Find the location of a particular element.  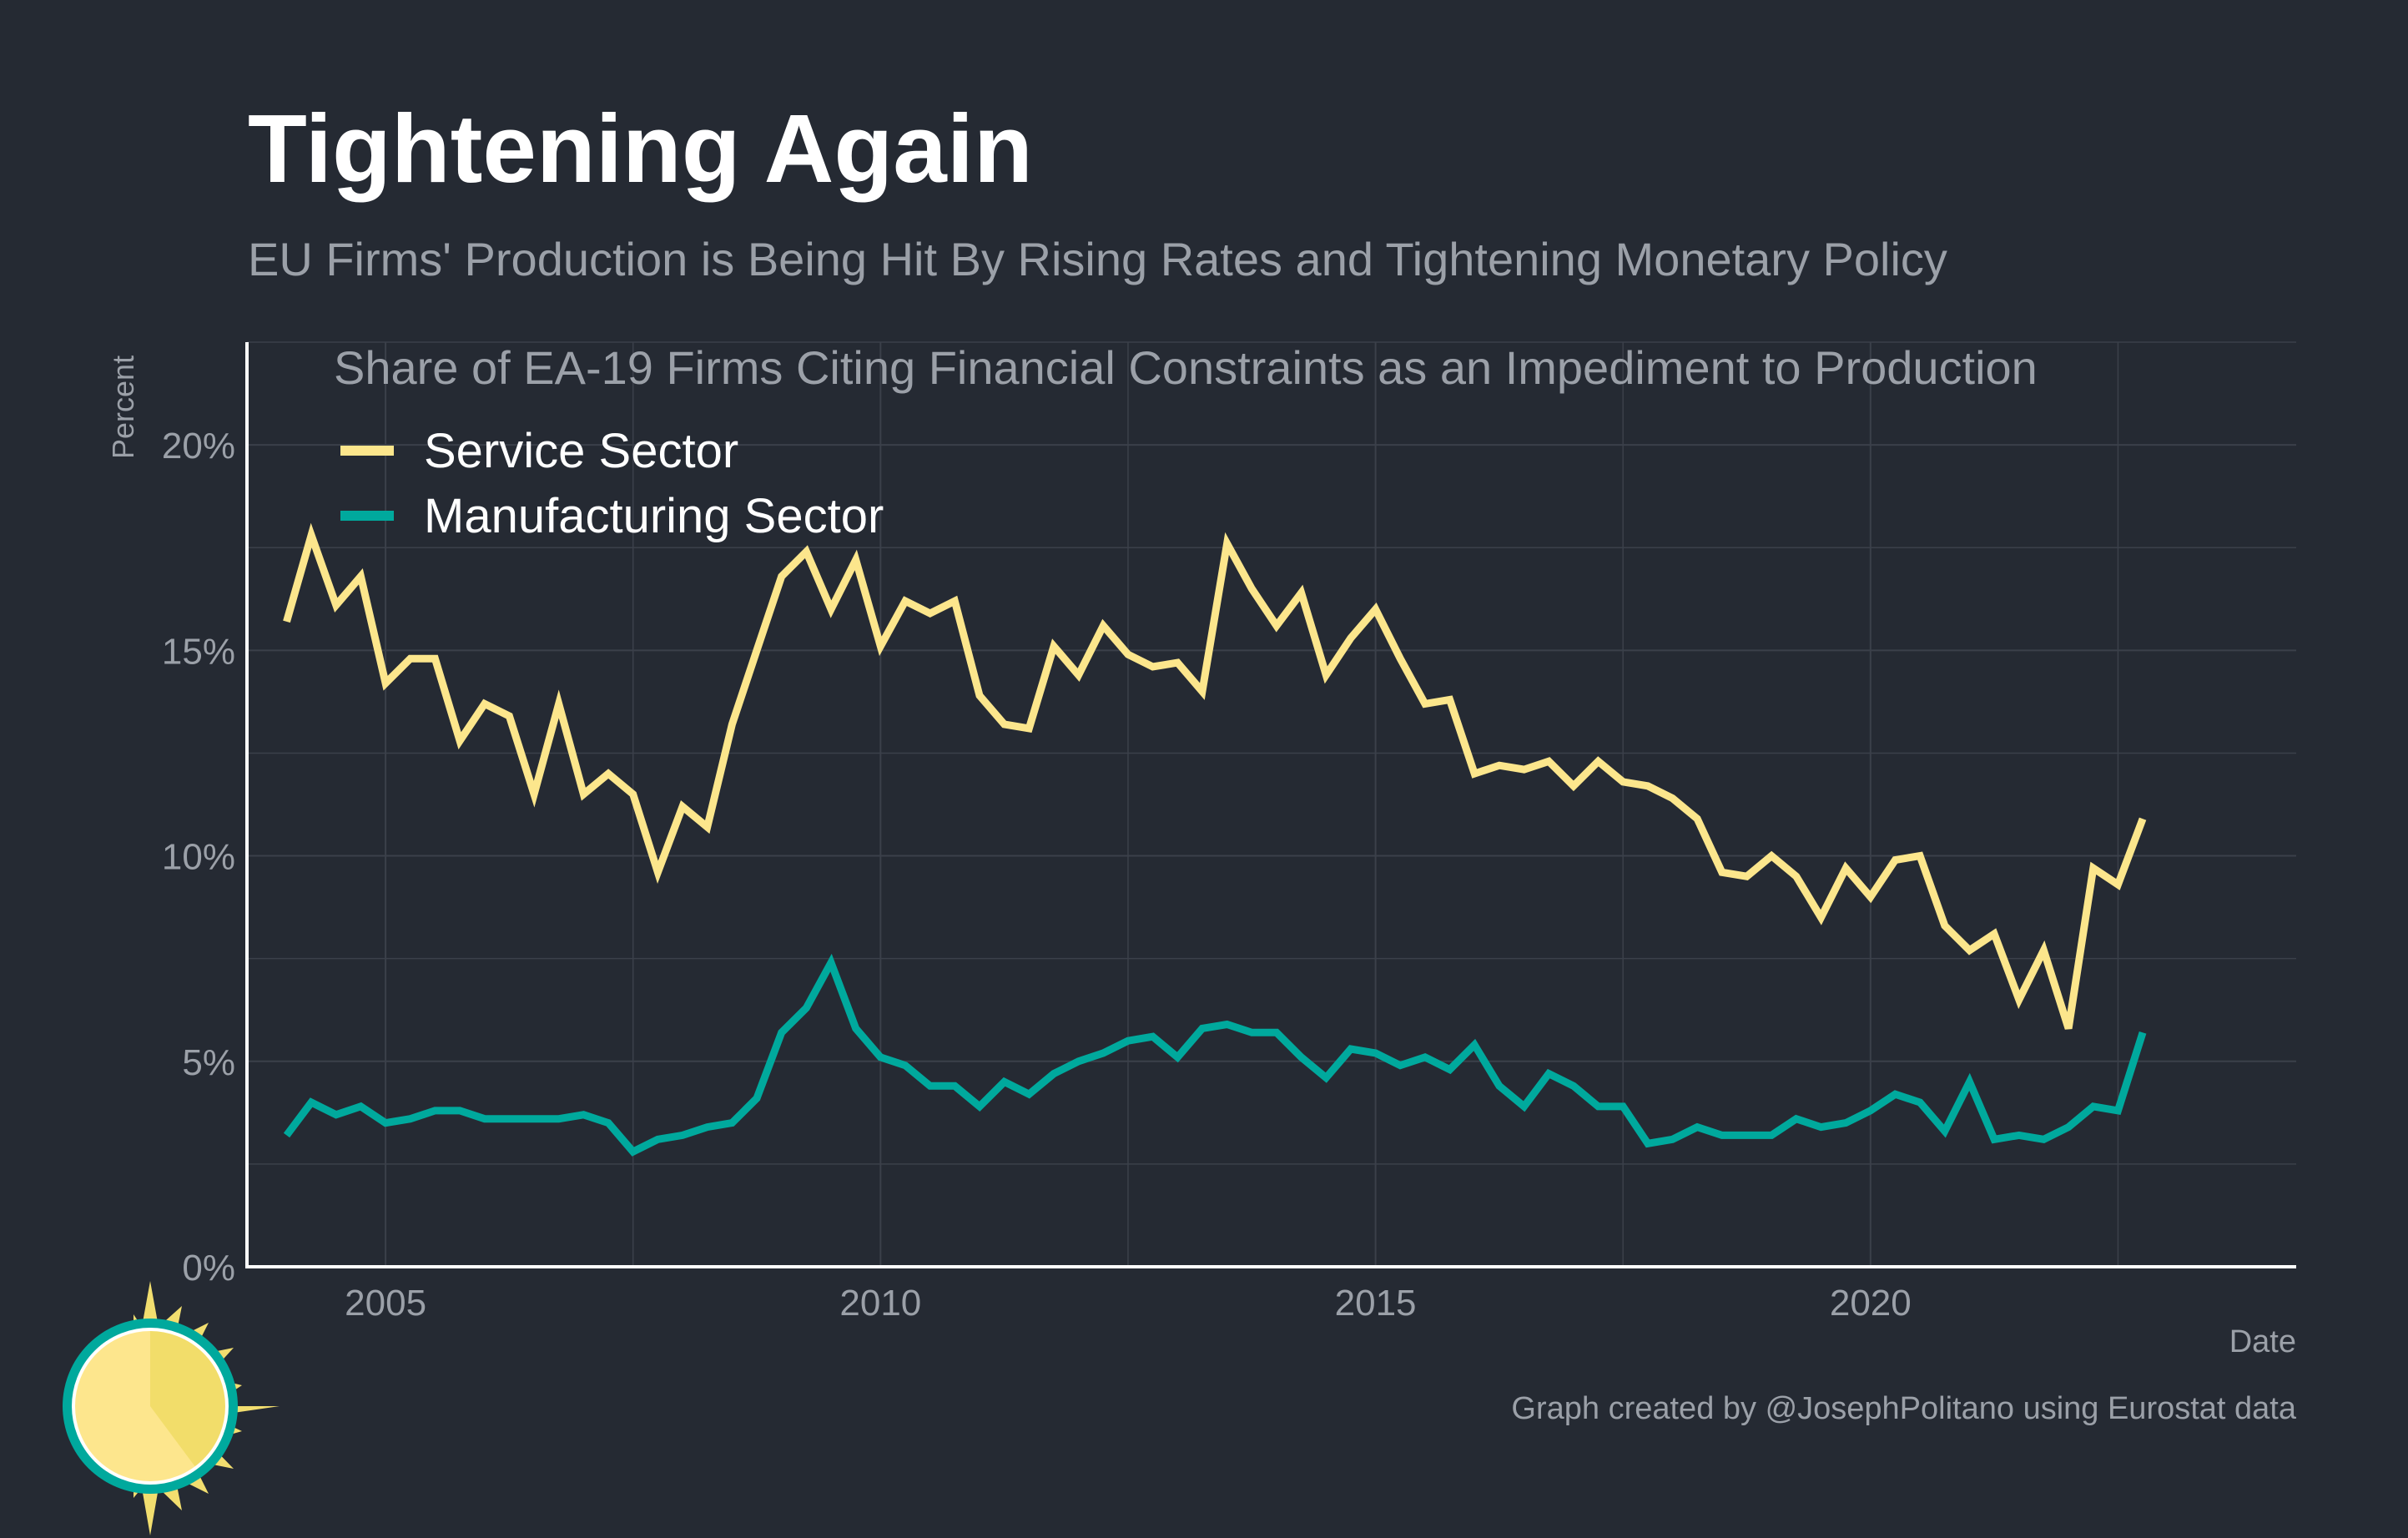

legend: Service Sector Manufacturing Sector is located at coordinates (612, 483).